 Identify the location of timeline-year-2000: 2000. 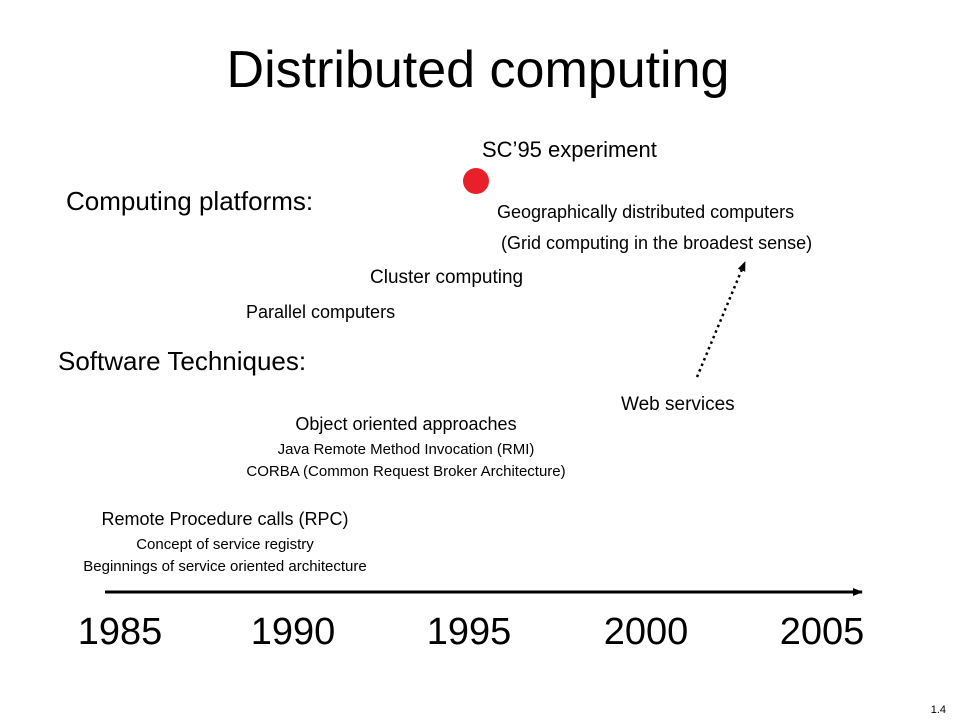
(646, 632).